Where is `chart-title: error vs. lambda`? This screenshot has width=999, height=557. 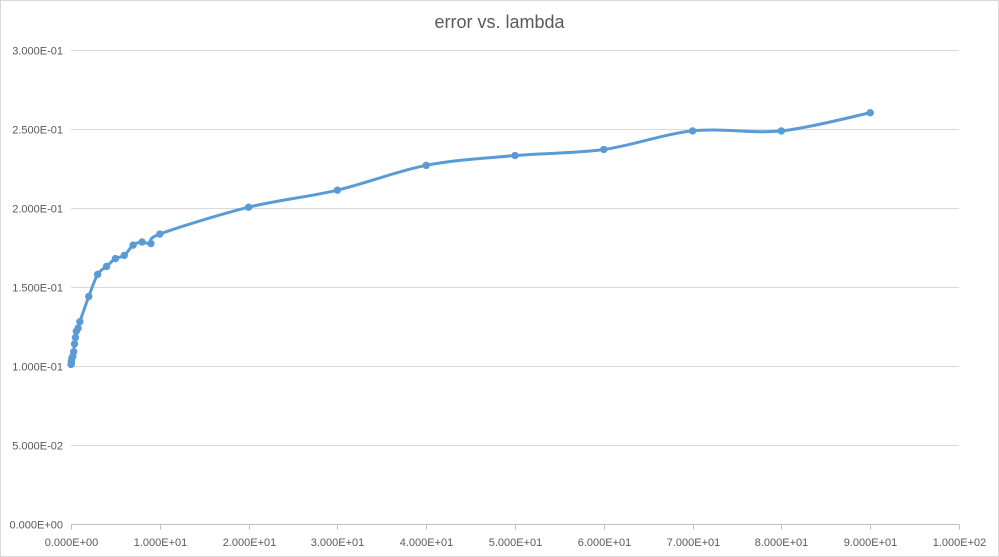
chart-title: error vs. lambda is located at coordinates (499, 22).